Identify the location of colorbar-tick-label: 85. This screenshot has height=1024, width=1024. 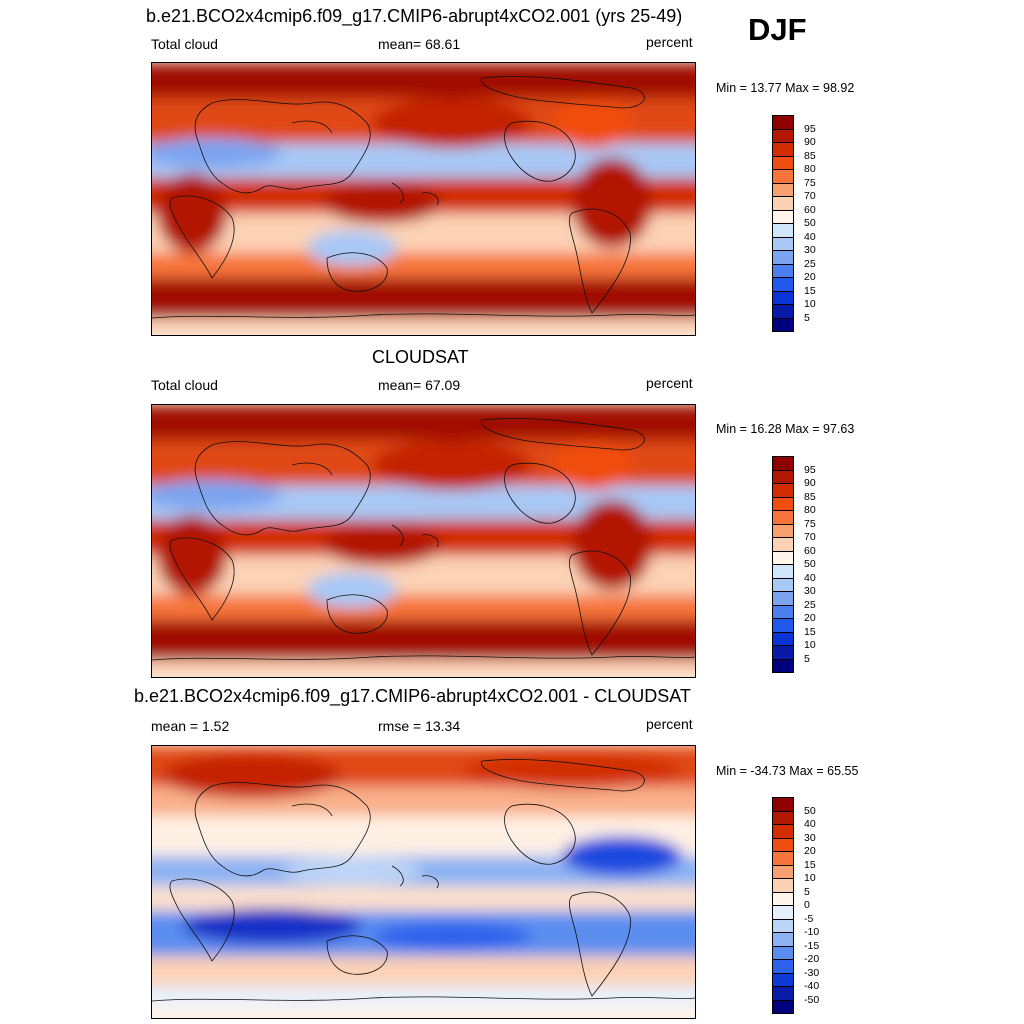
(810, 496).